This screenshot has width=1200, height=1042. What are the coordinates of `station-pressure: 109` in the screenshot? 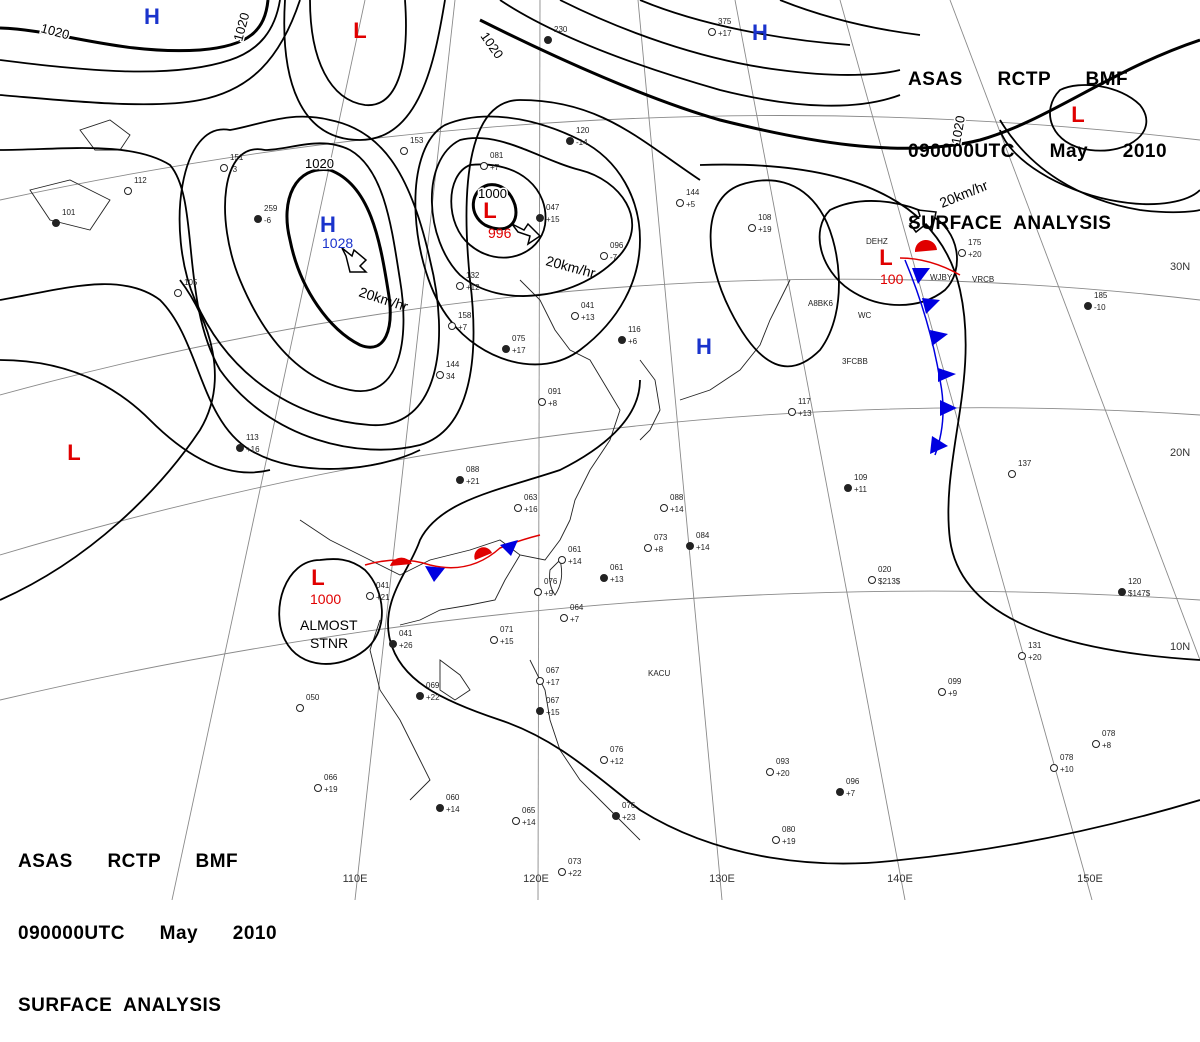 It's located at (861, 477).